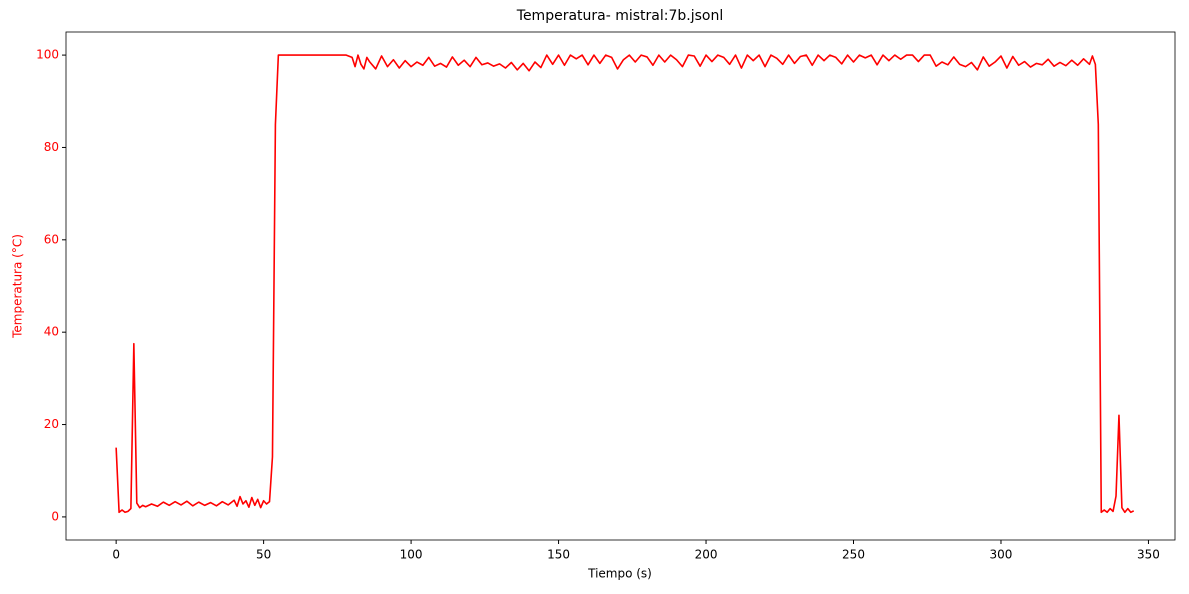  What do you see at coordinates (411, 555) in the screenshot?
I see `x-tick-label: 100` at bounding box center [411, 555].